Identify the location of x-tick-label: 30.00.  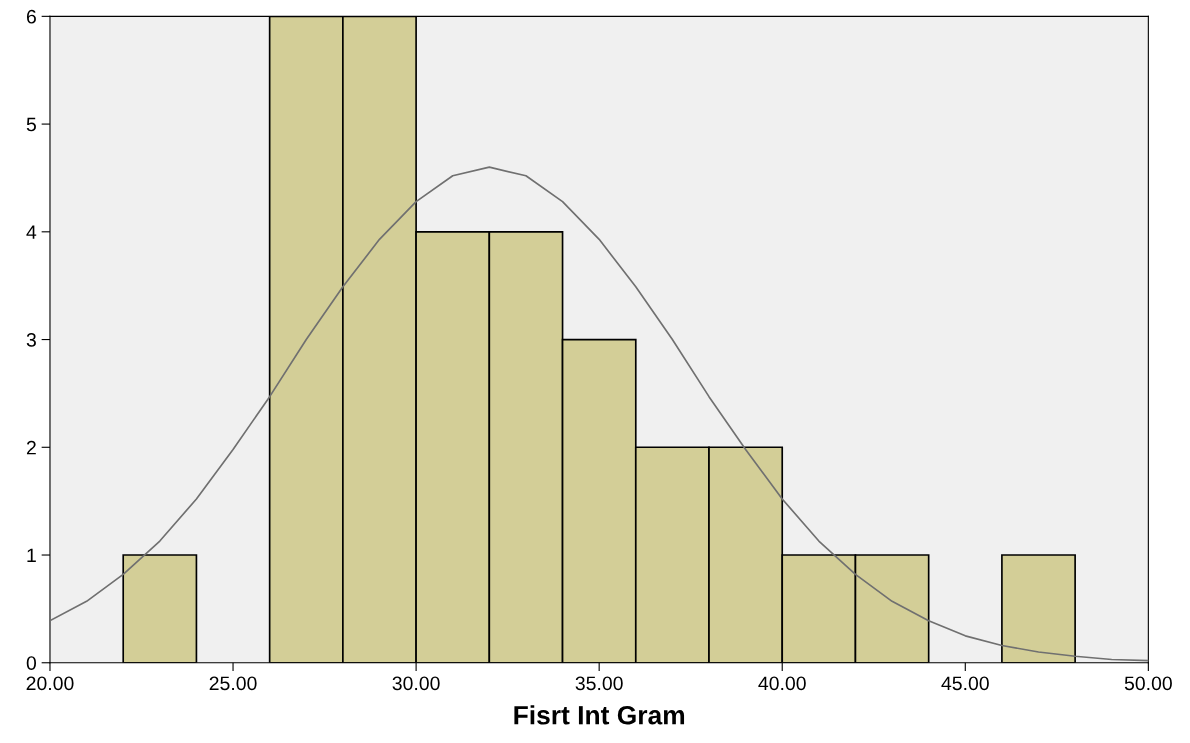
(416, 683).